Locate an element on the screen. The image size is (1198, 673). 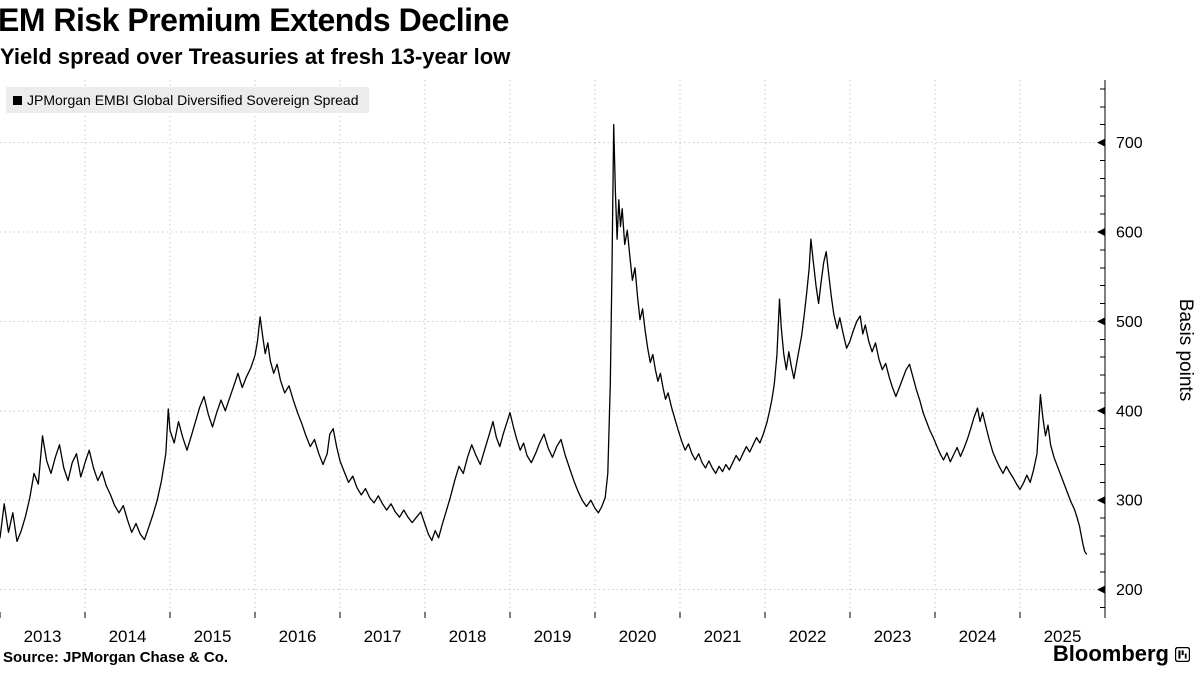
x-tick-label: 2016 is located at coordinates (298, 636).